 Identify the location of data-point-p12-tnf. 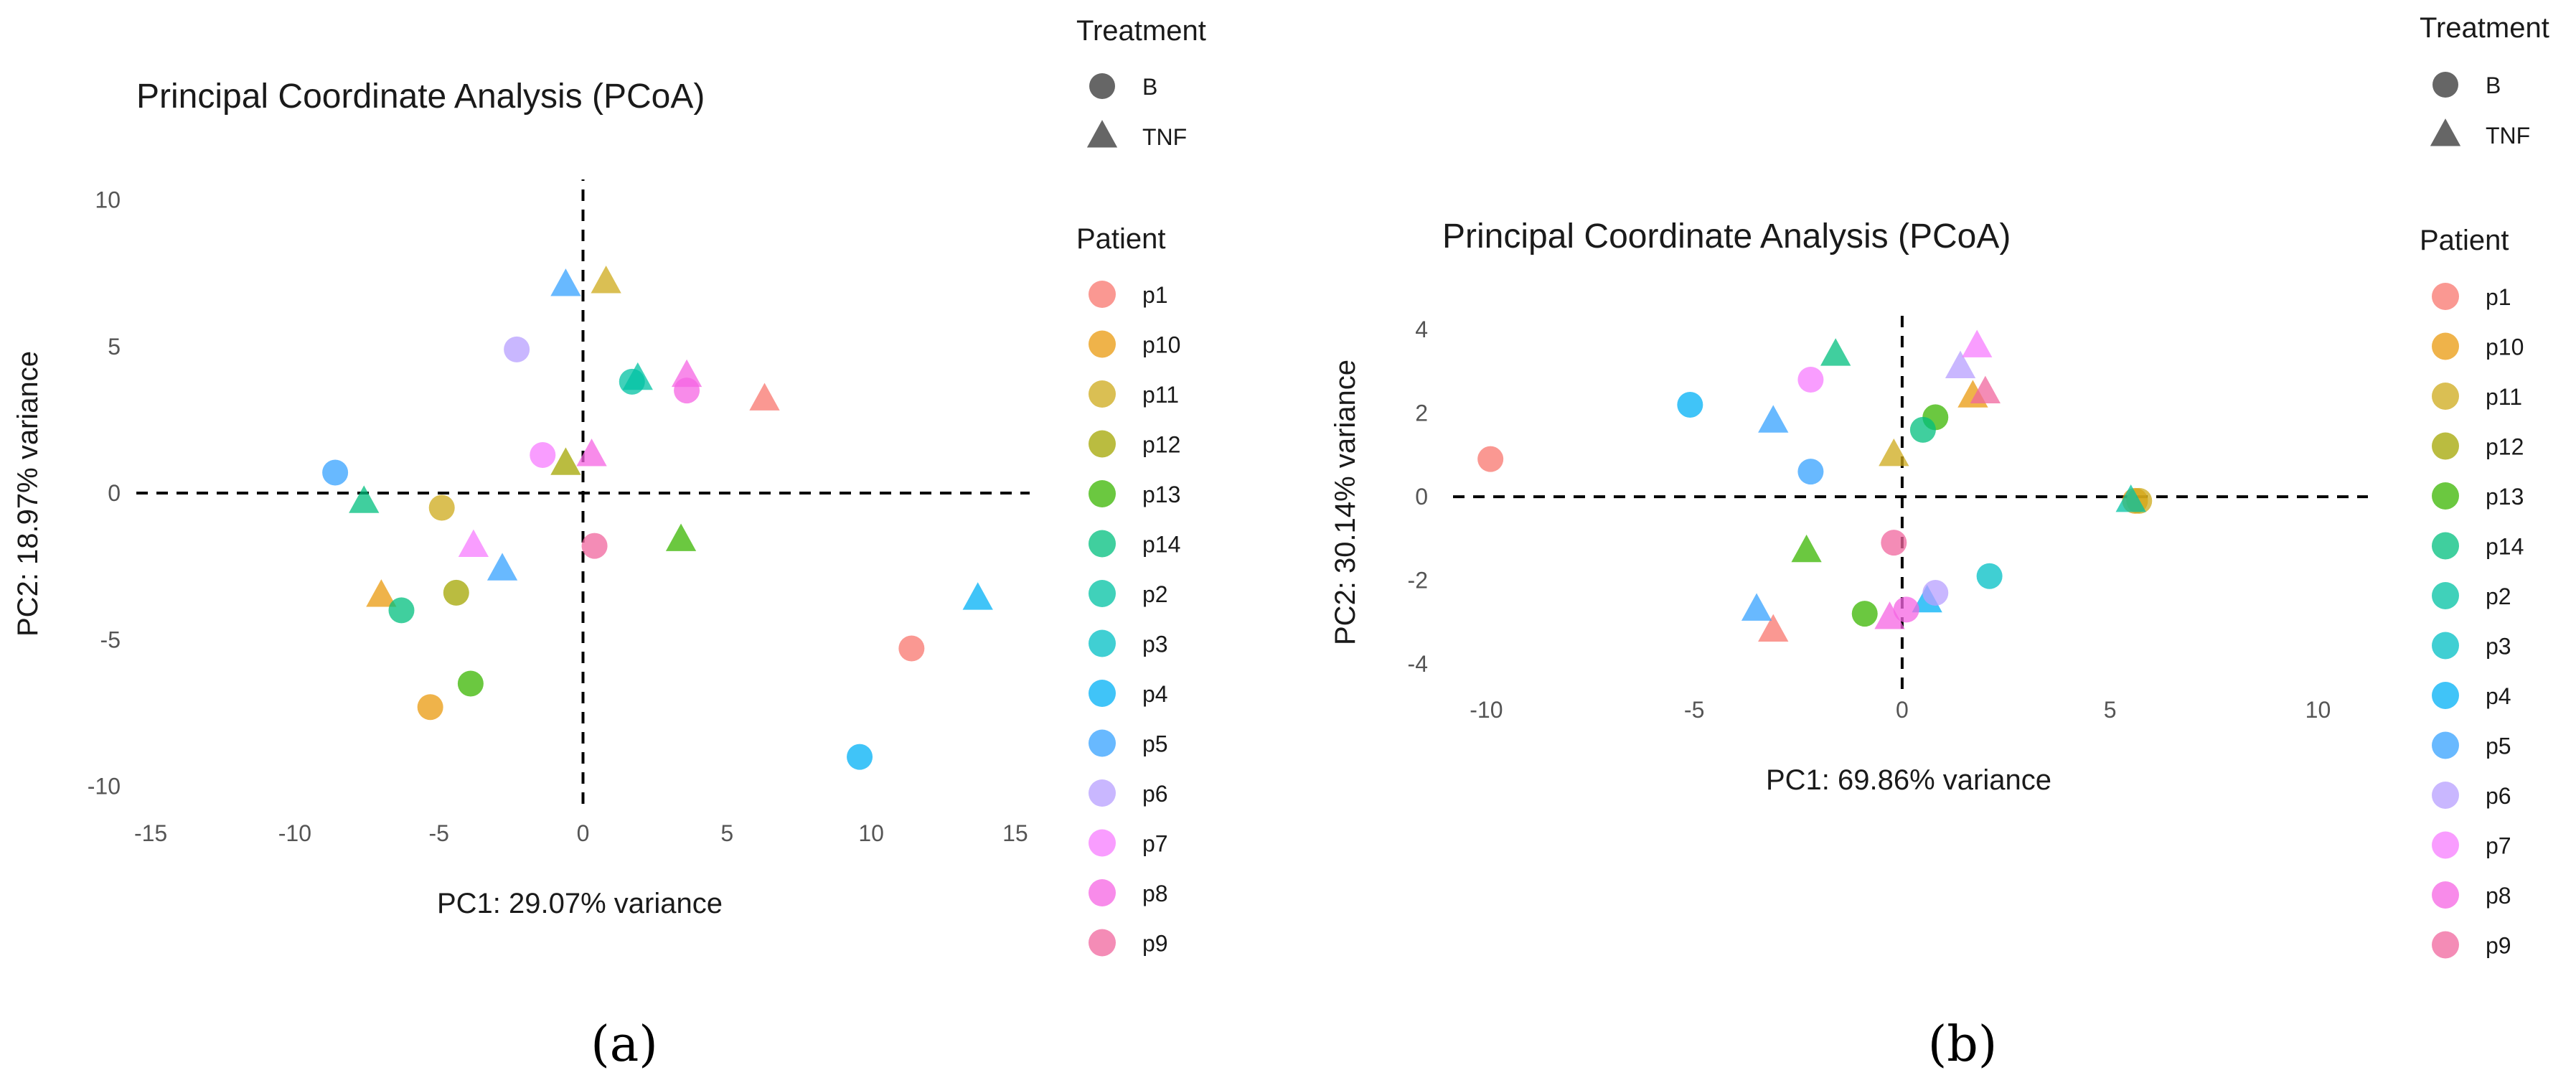
(565, 461).